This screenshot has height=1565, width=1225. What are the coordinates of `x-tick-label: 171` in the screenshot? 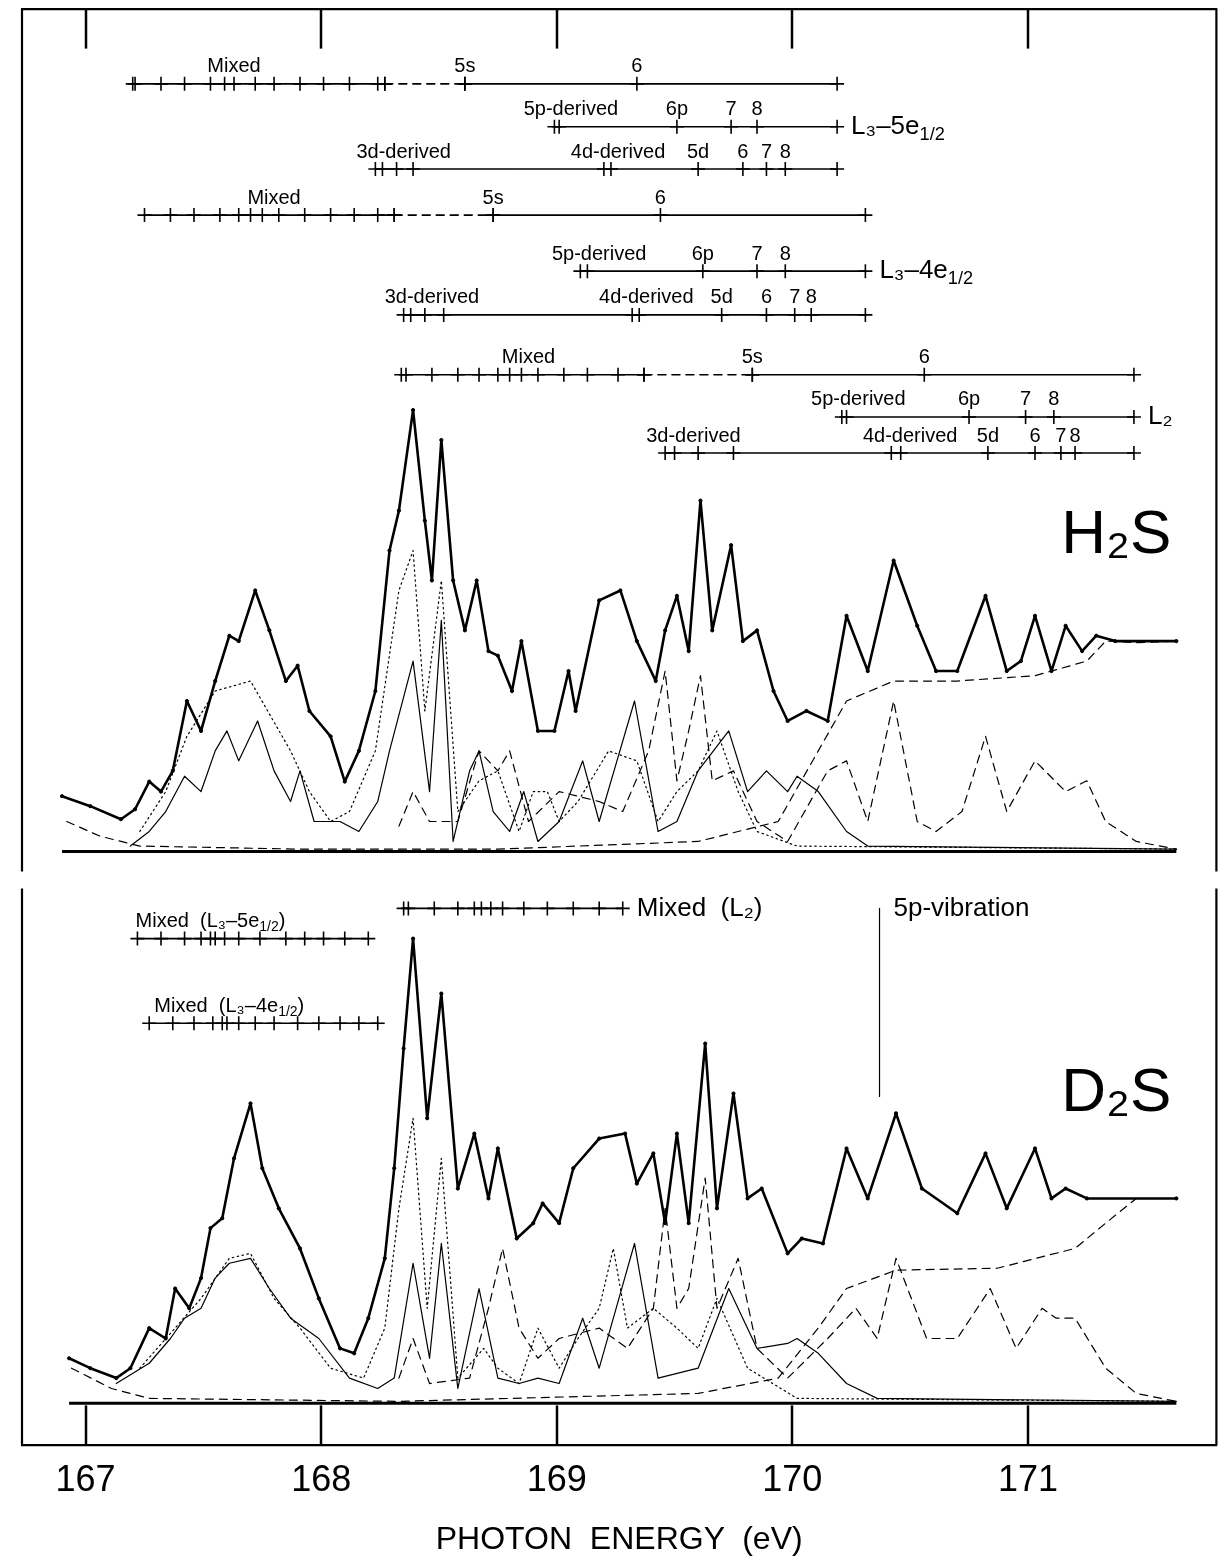 It's located at (1027, 1478).